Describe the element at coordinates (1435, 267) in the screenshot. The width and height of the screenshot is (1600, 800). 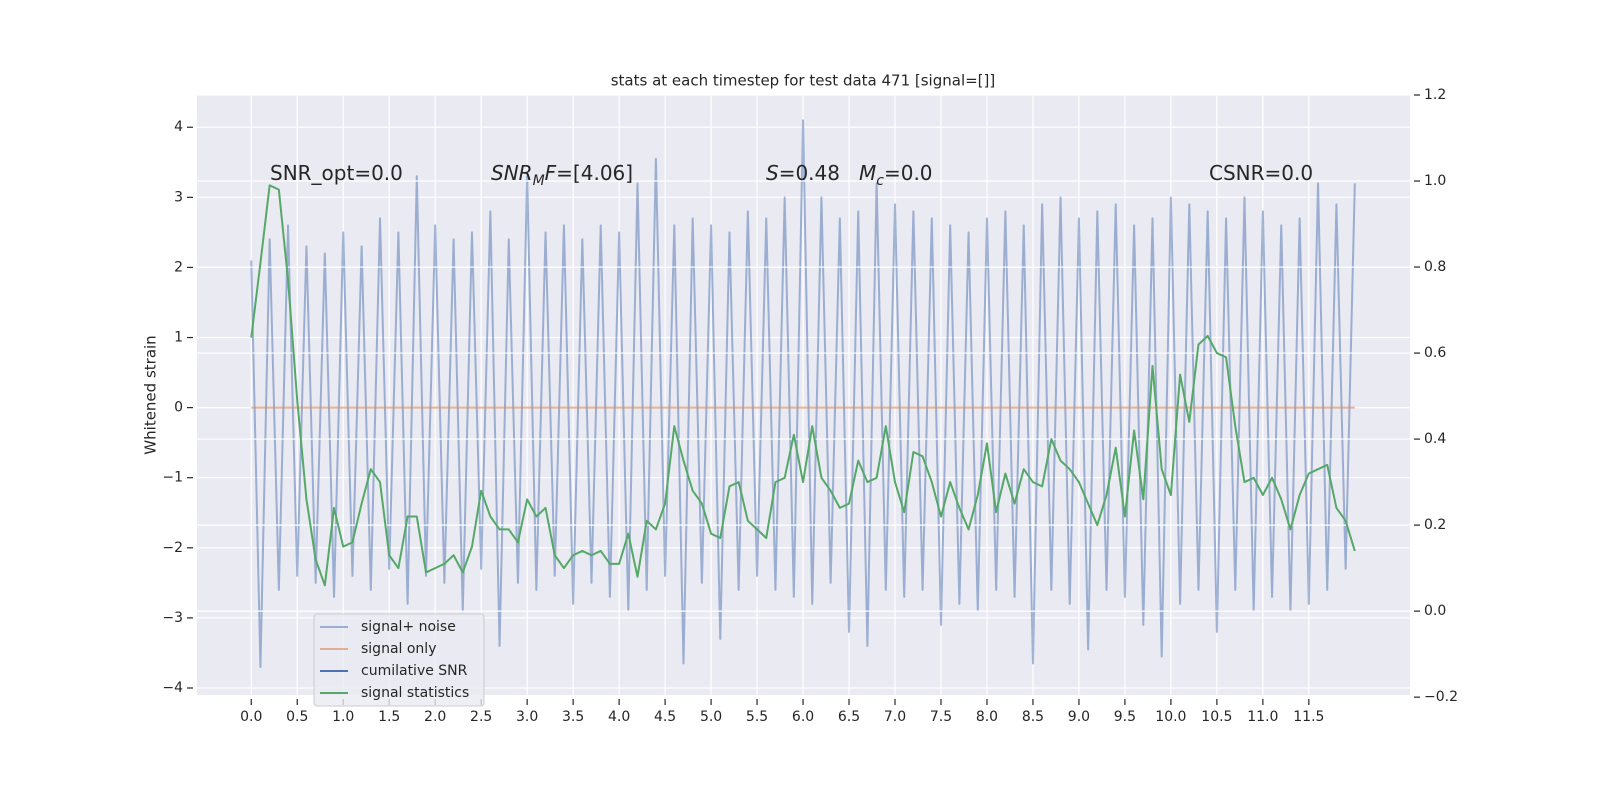
I see `y2-tick-label: 0.8` at that location.